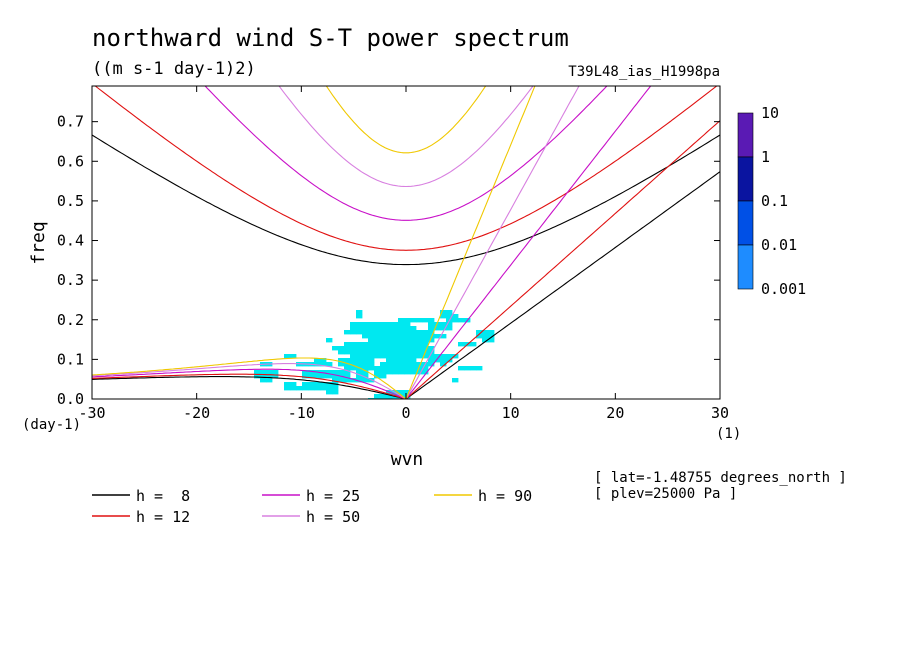  Describe the element at coordinates (70, 320) in the screenshot. I see `y-tick-label: 0.2` at that location.